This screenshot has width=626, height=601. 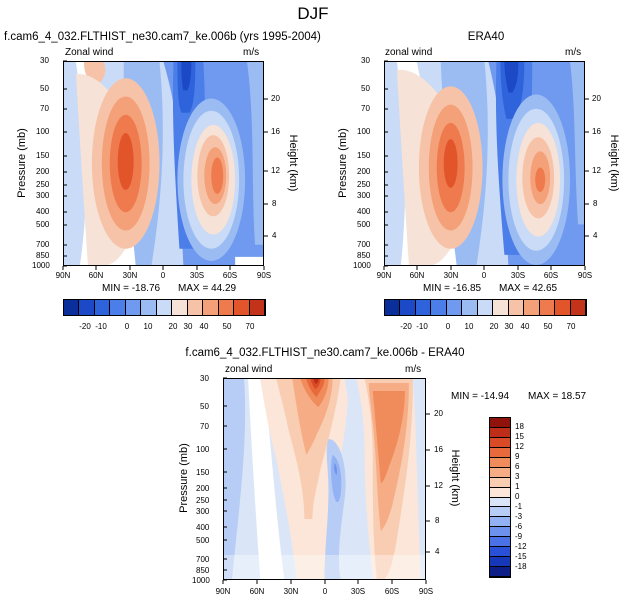 I want to click on panel-model-subtitle-left: Zonal wind, so click(x=89, y=52).